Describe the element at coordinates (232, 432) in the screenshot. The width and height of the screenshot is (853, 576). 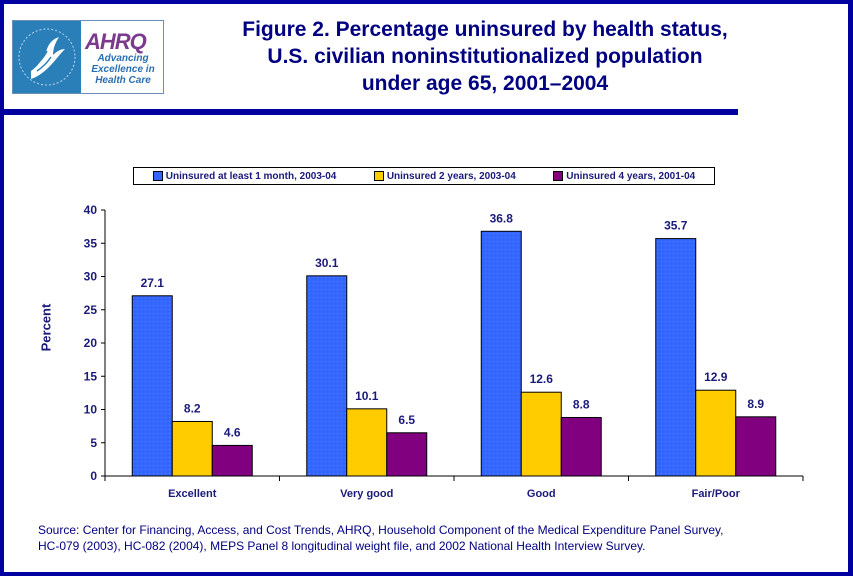
I see `data-label: 4.6` at that location.